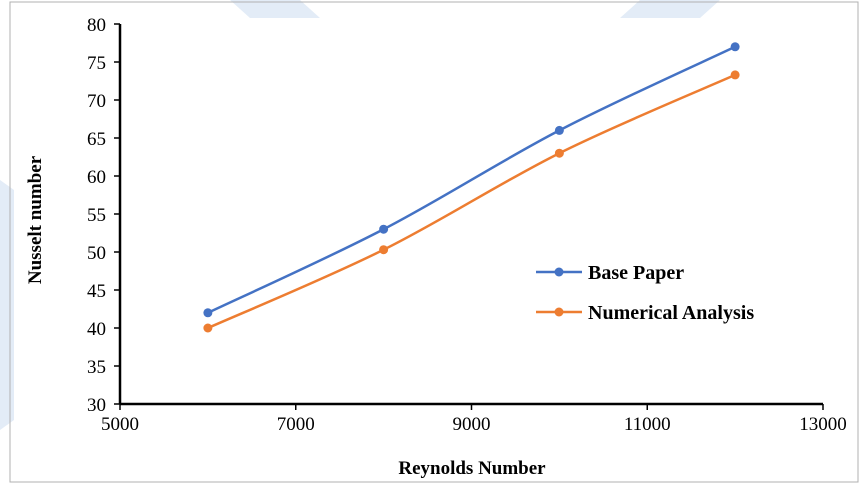 The image size is (862, 484). I want to click on y-tick-label: 75, so click(96, 63).